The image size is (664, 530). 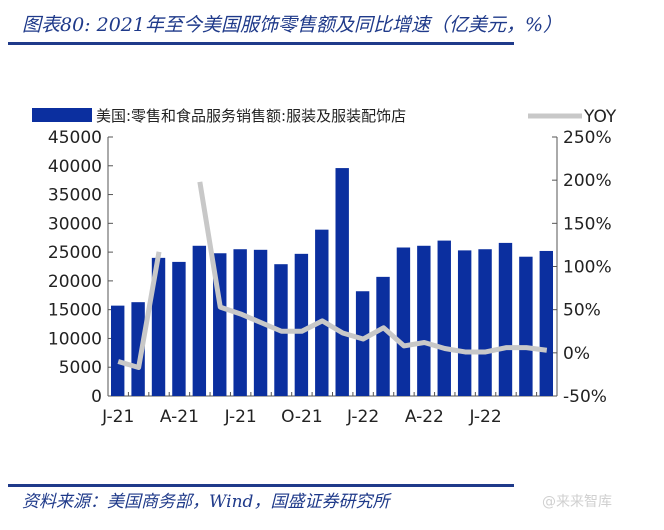 What do you see at coordinates (577, 502) in the screenshot?
I see `watermark: @来来智库` at bounding box center [577, 502].